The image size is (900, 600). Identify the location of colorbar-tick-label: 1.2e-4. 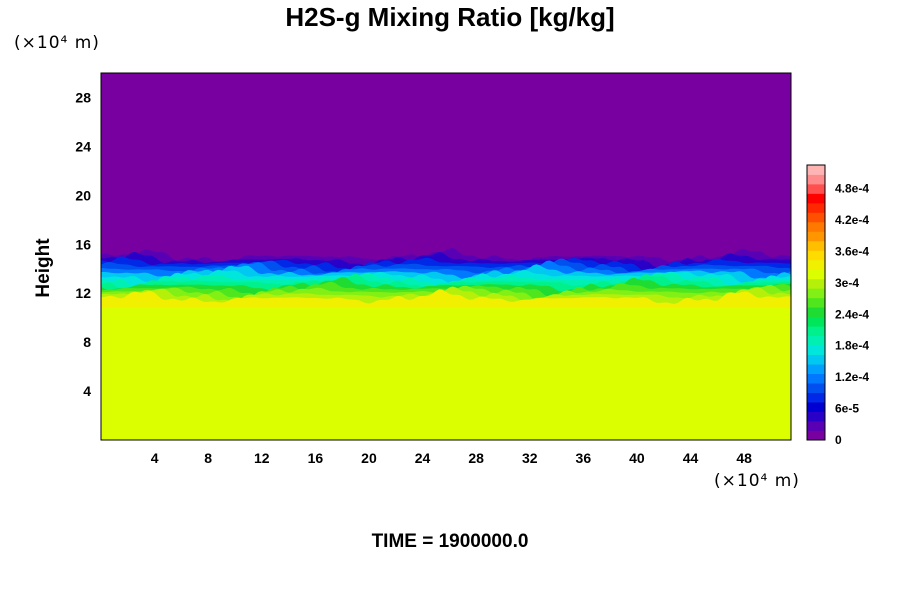
(852, 377).